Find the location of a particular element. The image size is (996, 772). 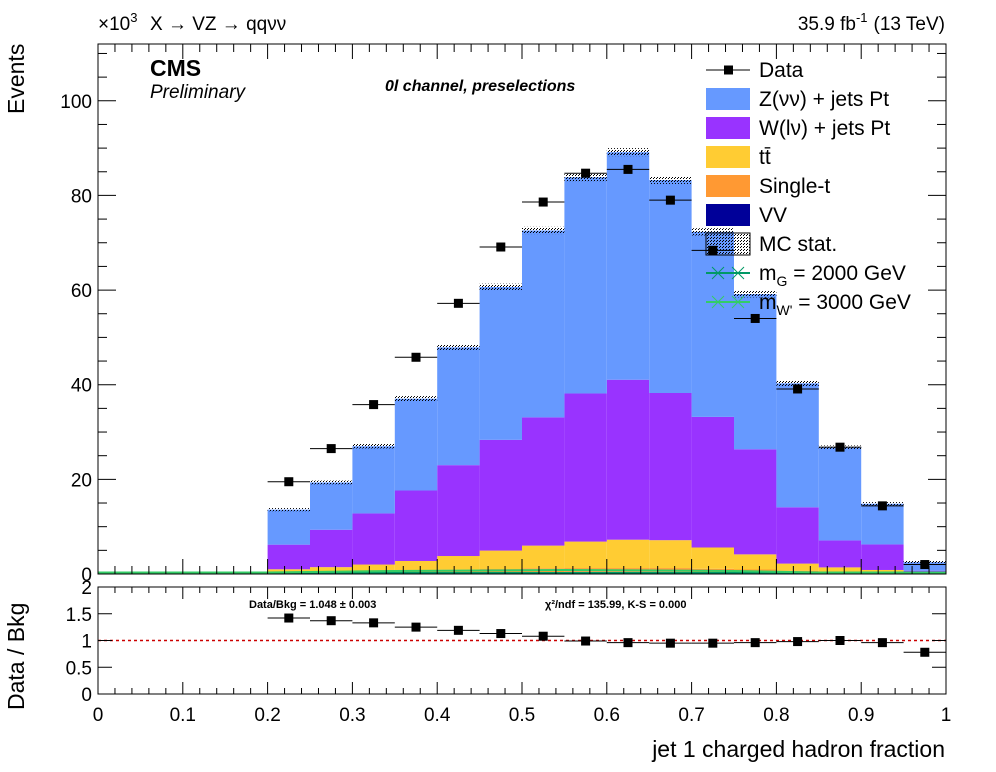

ratio-y-tick-label: 0 is located at coordinates (86, 695).